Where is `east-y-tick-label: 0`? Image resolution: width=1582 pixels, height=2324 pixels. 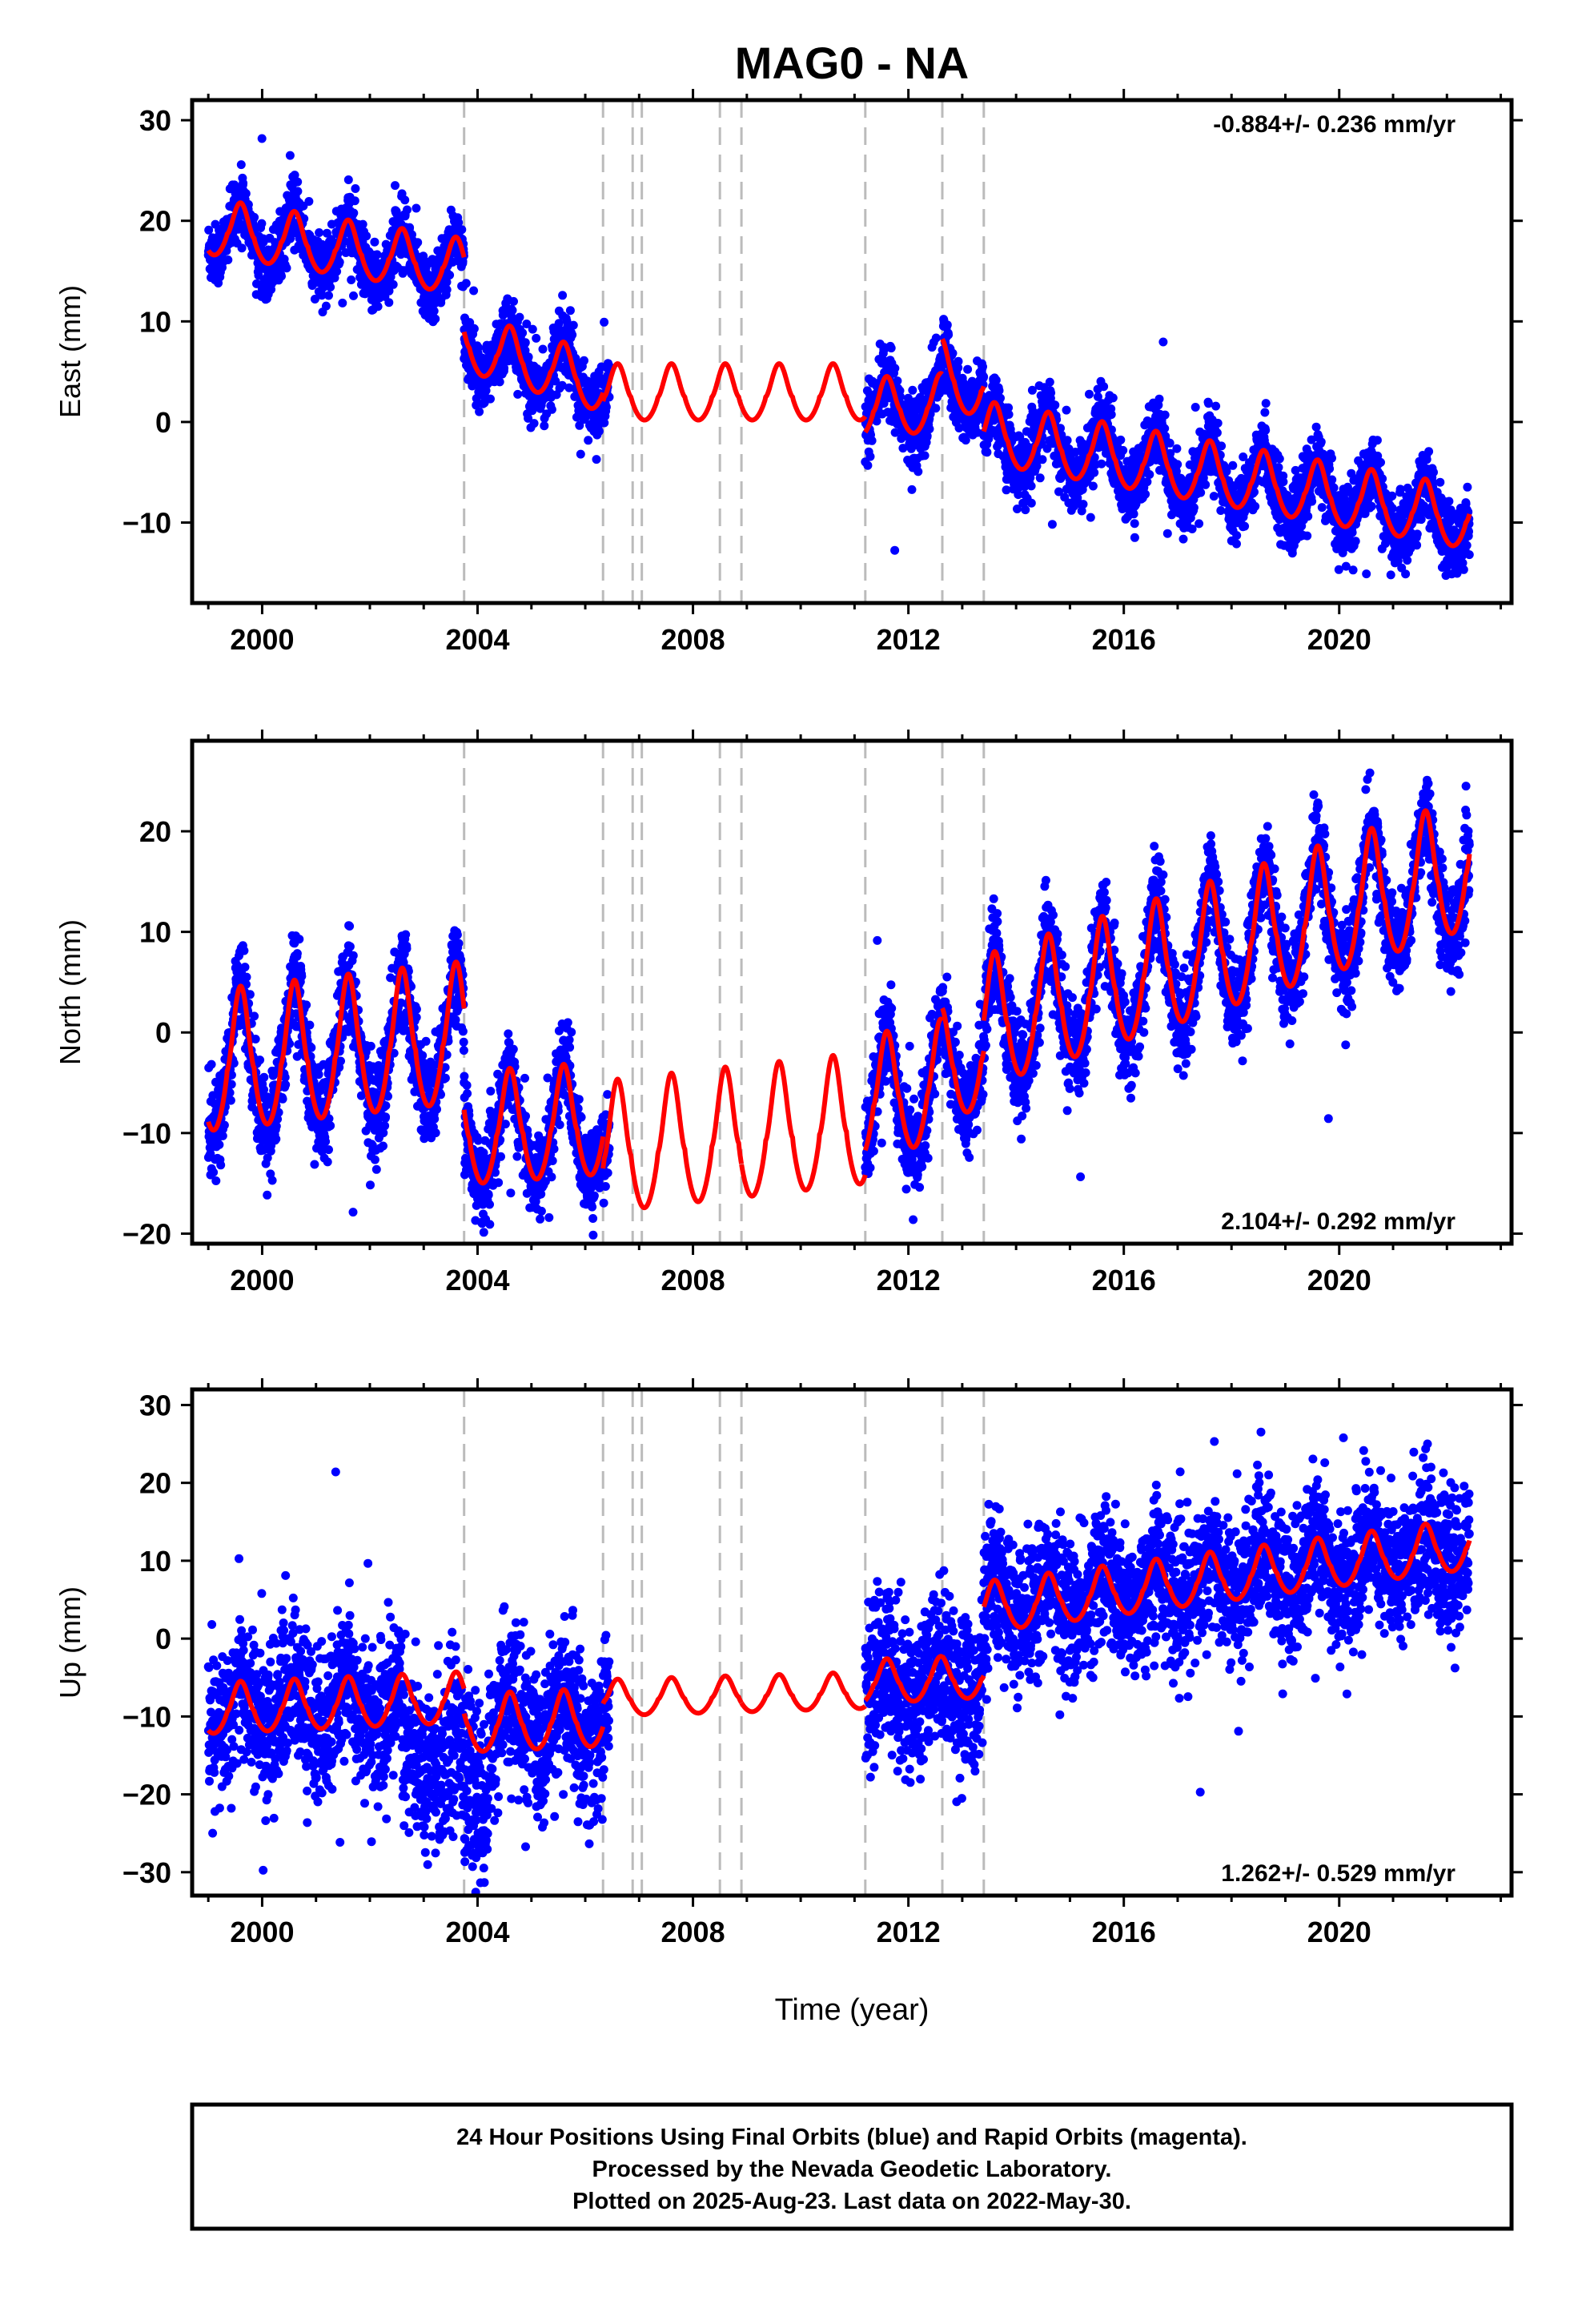
east-y-tick-label: 0 is located at coordinates (163, 423).